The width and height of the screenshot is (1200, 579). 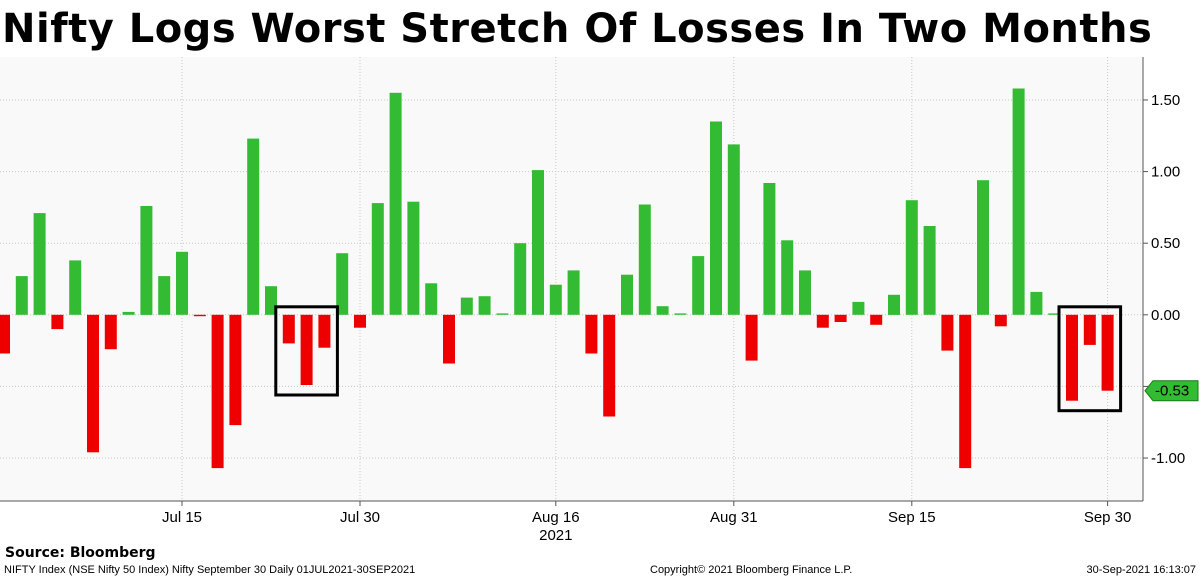 I want to click on y-tick-label: 0.50, so click(x=1165, y=243).